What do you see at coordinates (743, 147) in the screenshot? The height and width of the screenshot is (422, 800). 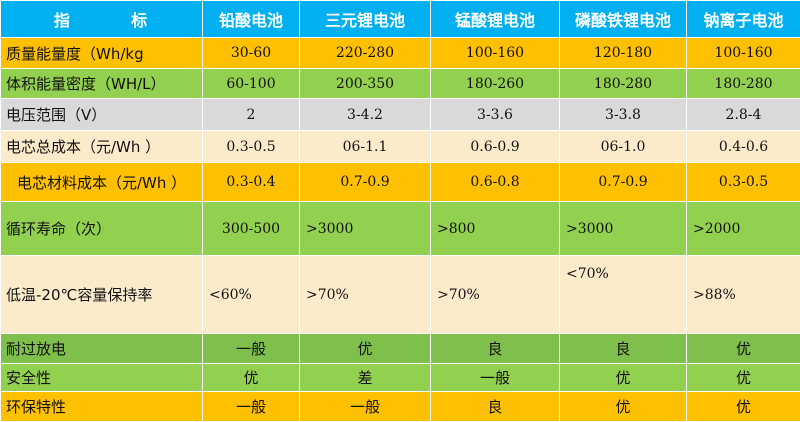 I see `cell-sodium-ion: 0.4-0.6` at bounding box center [743, 147].